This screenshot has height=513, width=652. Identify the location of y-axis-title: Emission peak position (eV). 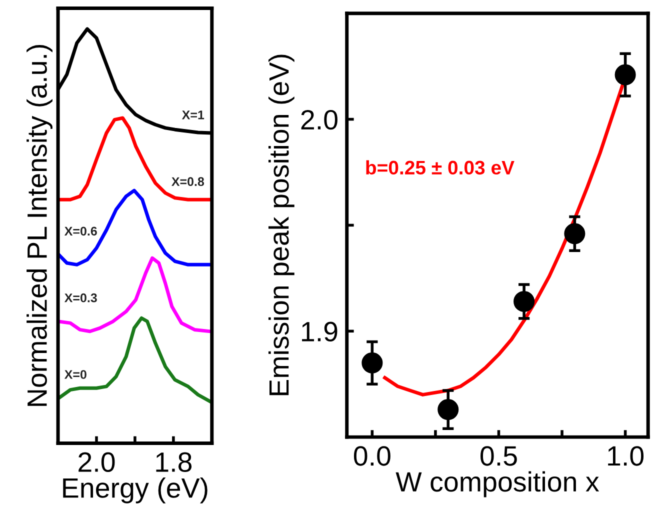
(281, 225).